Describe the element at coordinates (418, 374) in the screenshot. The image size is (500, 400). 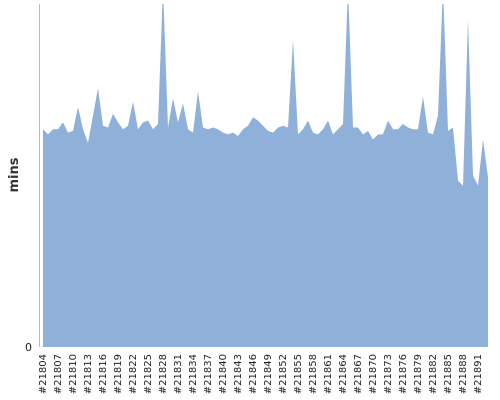
I see `x-tick-label: #21879` at that location.